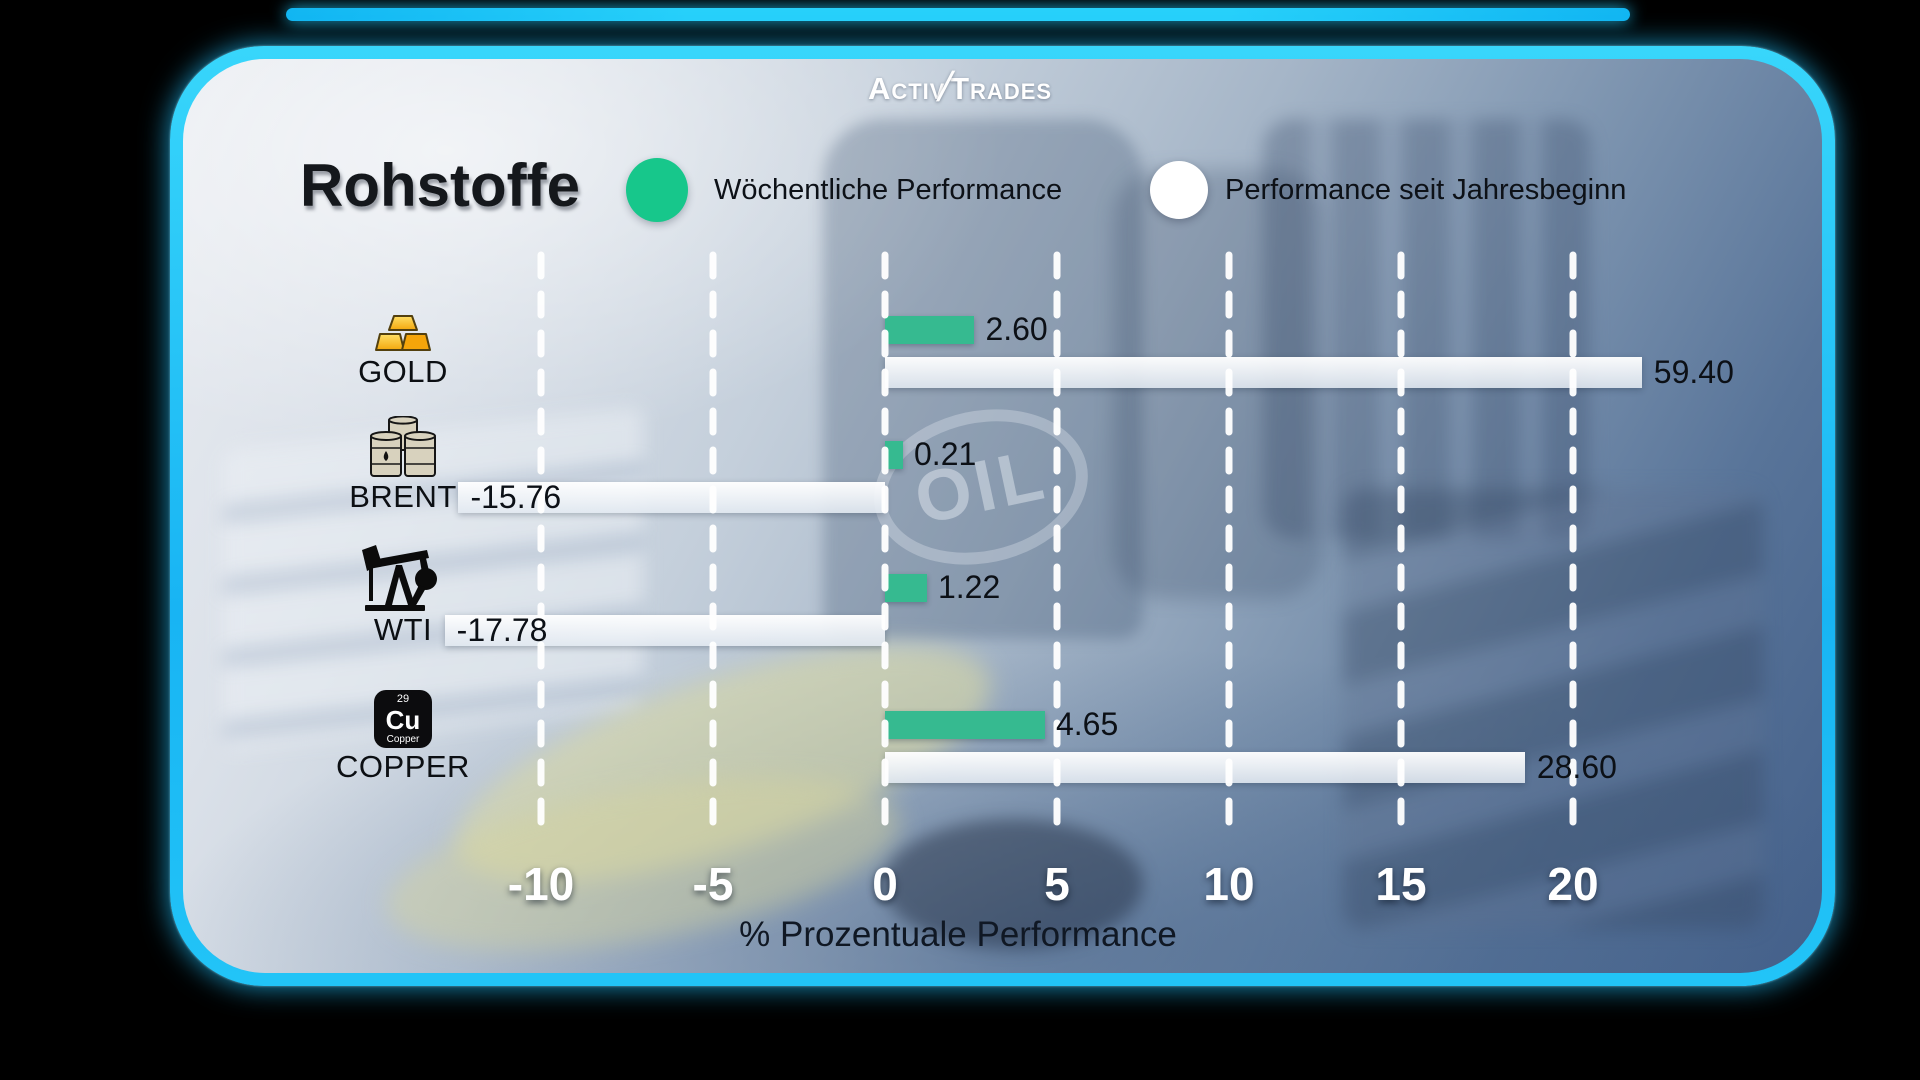 The width and height of the screenshot is (1920, 1080). What do you see at coordinates (958, 14) in the screenshot?
I see `top-accent-line` at bounding box center [958, 14].